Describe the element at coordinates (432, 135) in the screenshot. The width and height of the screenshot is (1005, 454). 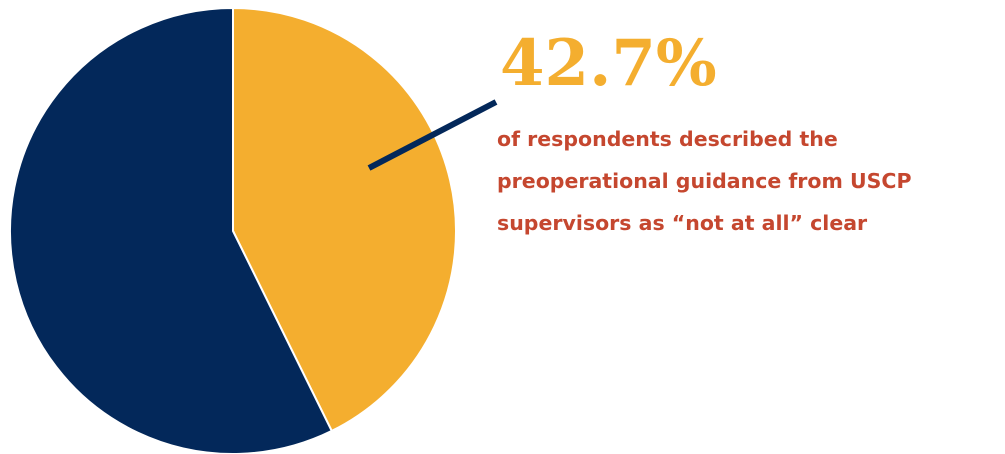
I see `callout-leader-line` at that location.